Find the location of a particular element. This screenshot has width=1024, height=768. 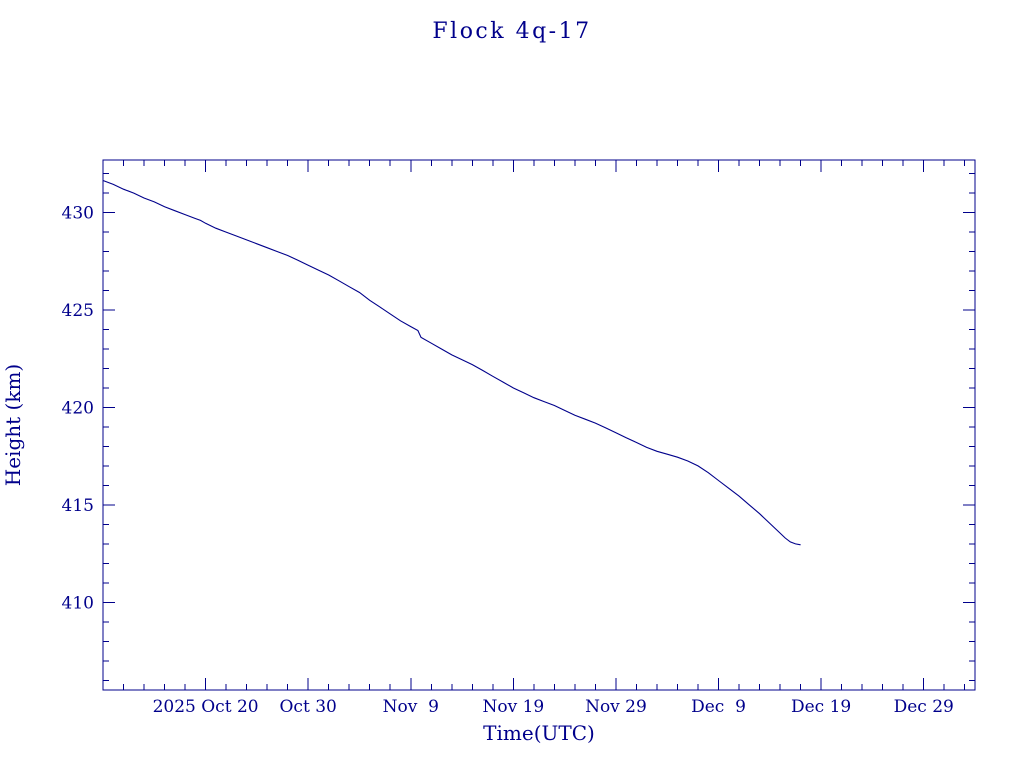

x-tick-label: Dec 9 is located at coordinates (718, 707).